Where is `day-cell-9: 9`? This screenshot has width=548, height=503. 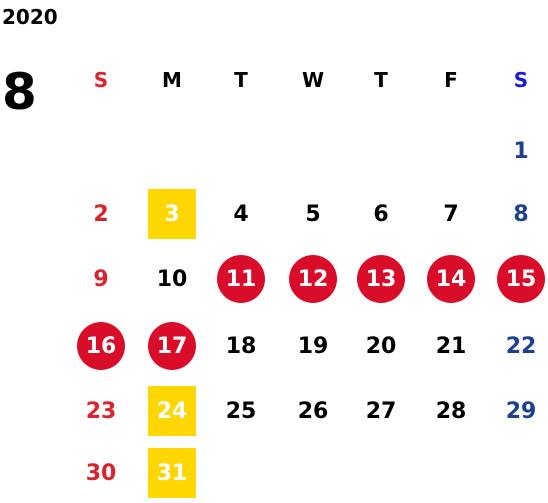
day-cell-9: 9 is located at coordinates (101, 279).